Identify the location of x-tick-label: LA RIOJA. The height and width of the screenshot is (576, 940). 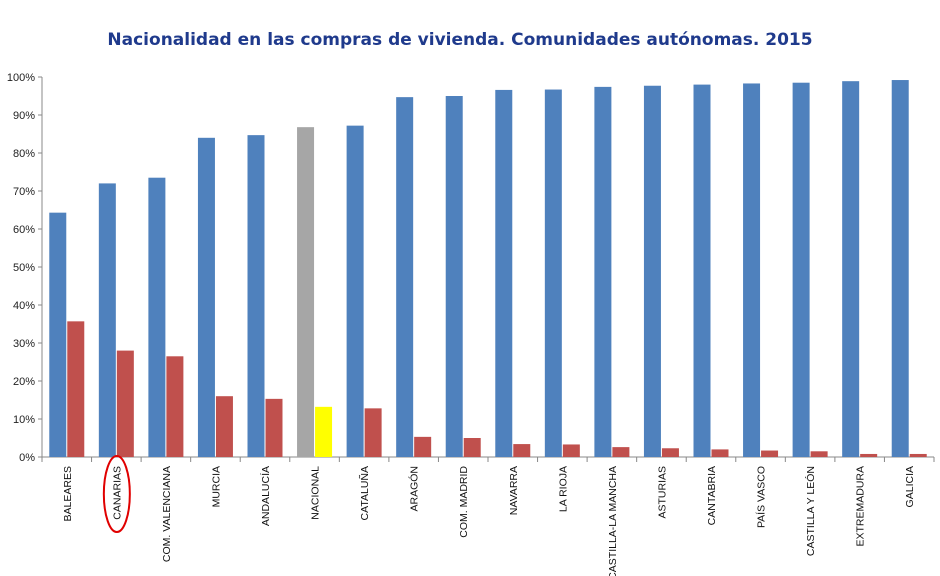
(563, 489).